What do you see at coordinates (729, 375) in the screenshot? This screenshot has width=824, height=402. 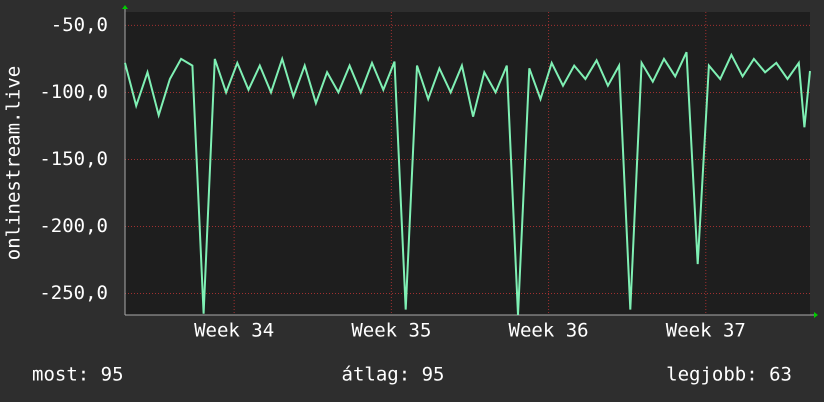 I see `stat-best: legjobb: 63` at bounding box center [729, 375].